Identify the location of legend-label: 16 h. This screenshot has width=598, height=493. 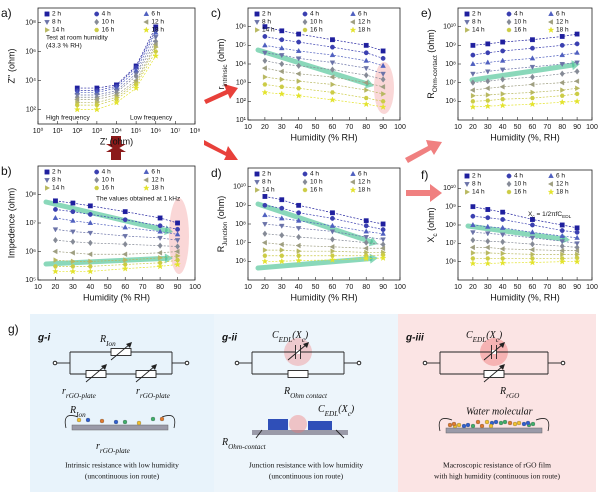
(520, 192).